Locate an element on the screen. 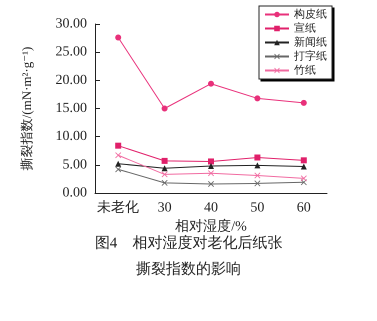 This screenshot has height=321, width=377. x-tick-label: 40 is located at coordinates (211, 208).